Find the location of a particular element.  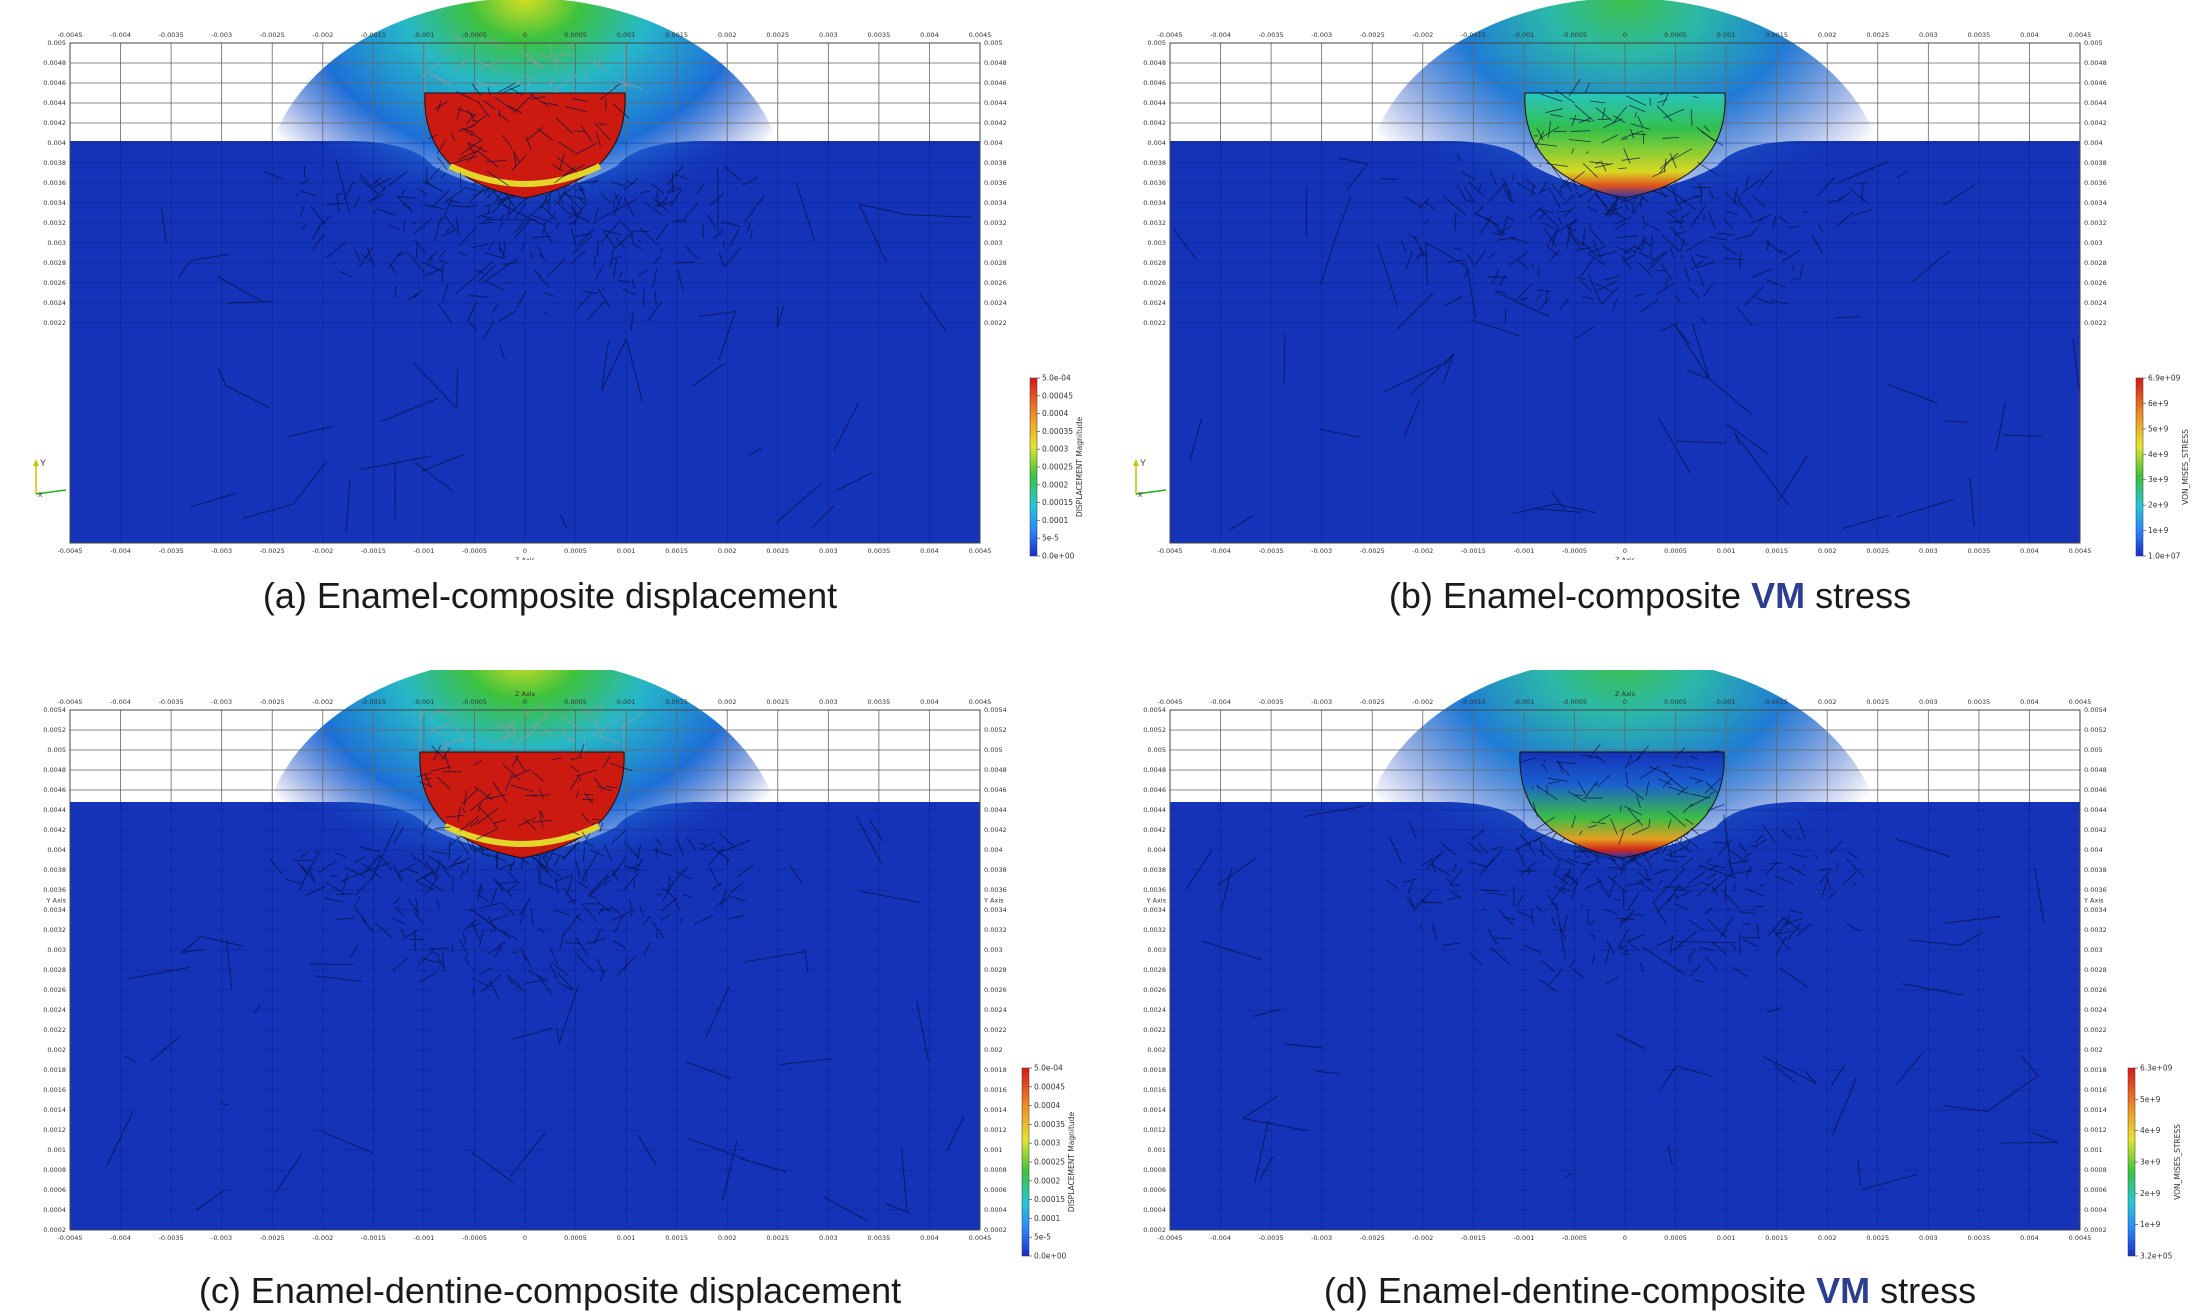

colorbar-label: 1.0e+07 is located at coordinates (2164, 556).